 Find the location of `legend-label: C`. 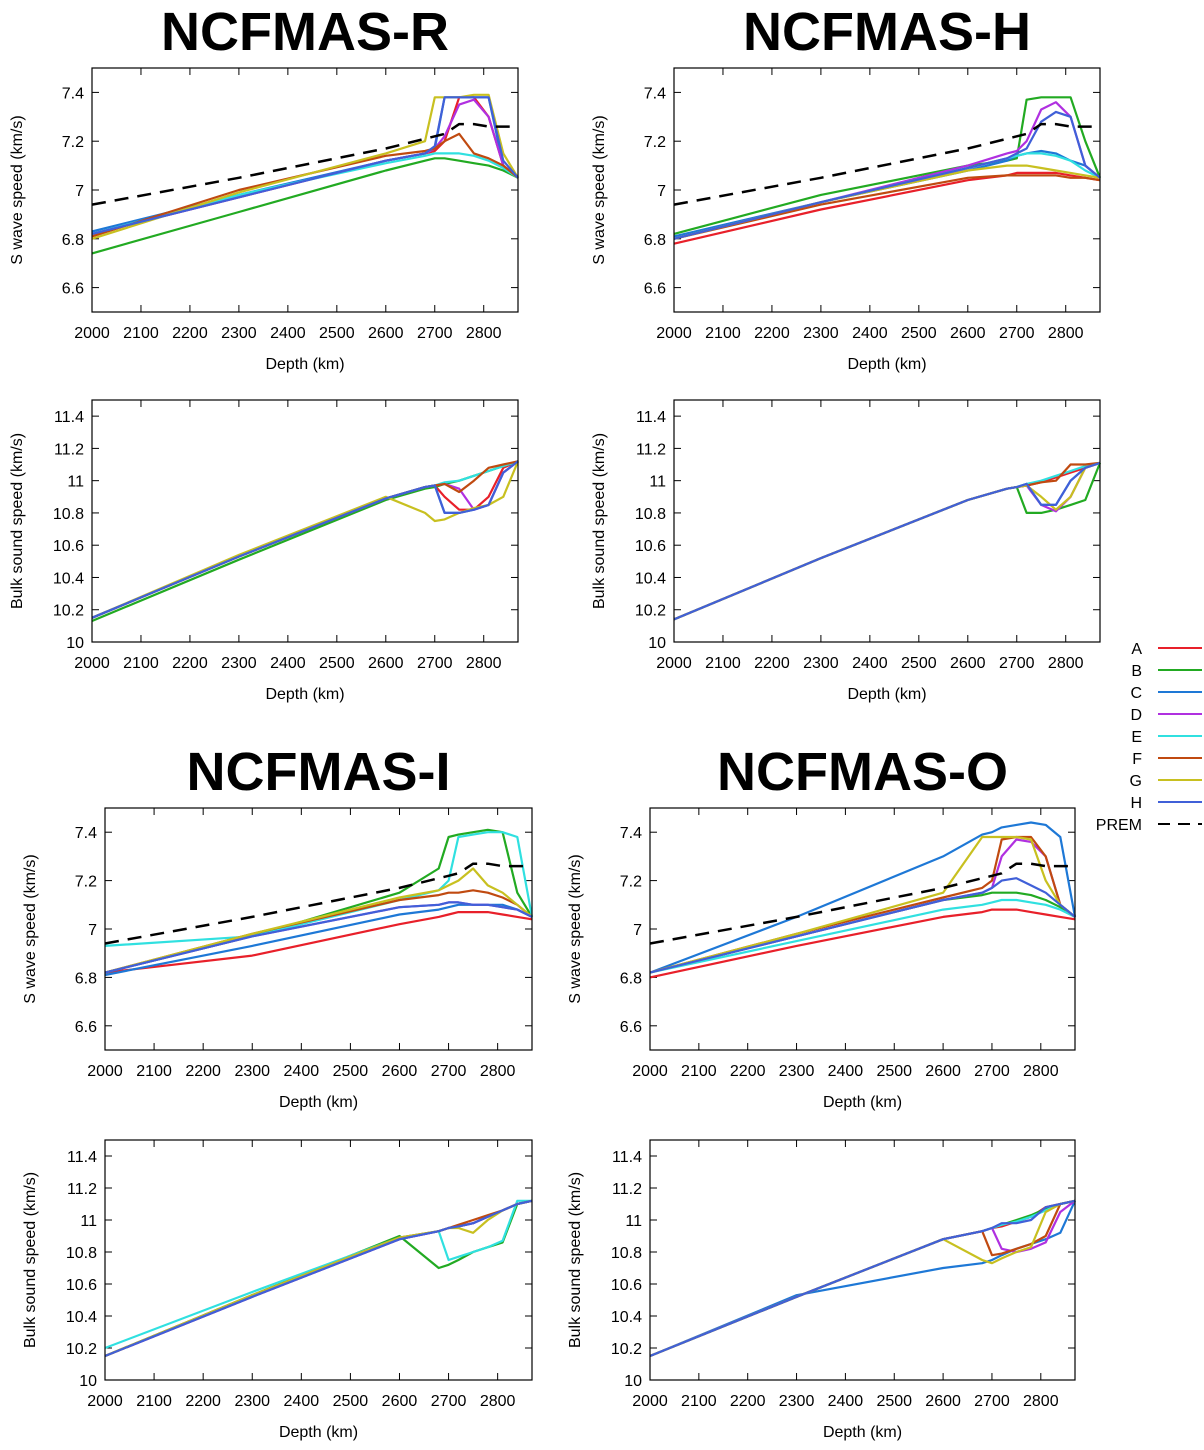

legend-label: C is located at coordinates (1136, 693).